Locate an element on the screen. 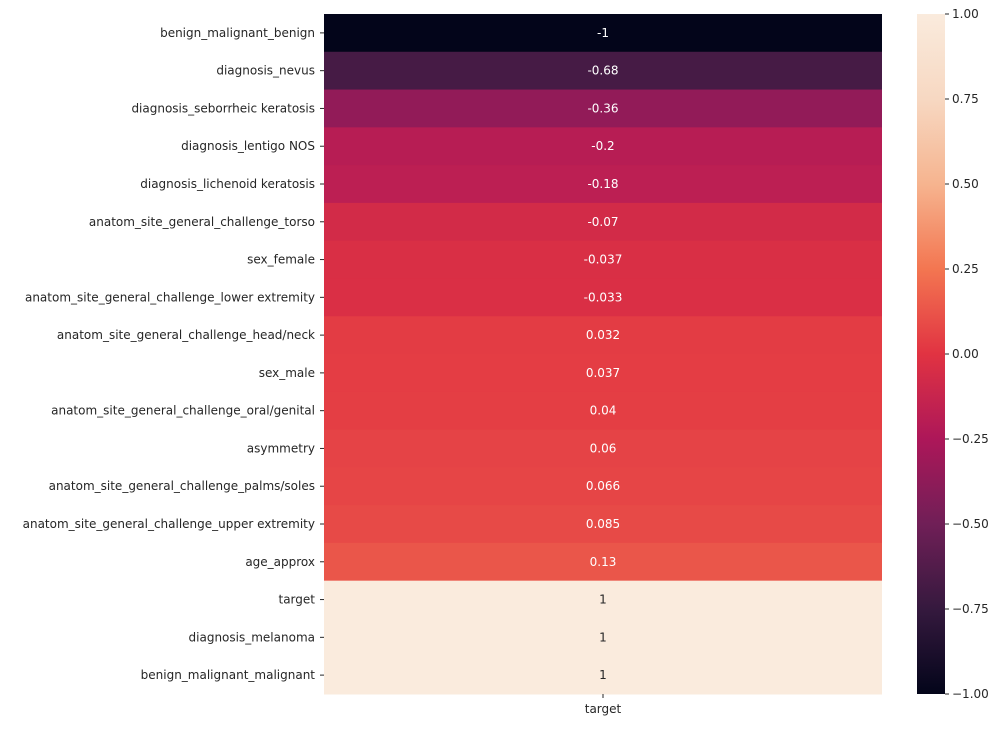 The height and width of the screenshot is (729, 1006). cell-value-label: 0.04 is located at coordinates (603, 411).